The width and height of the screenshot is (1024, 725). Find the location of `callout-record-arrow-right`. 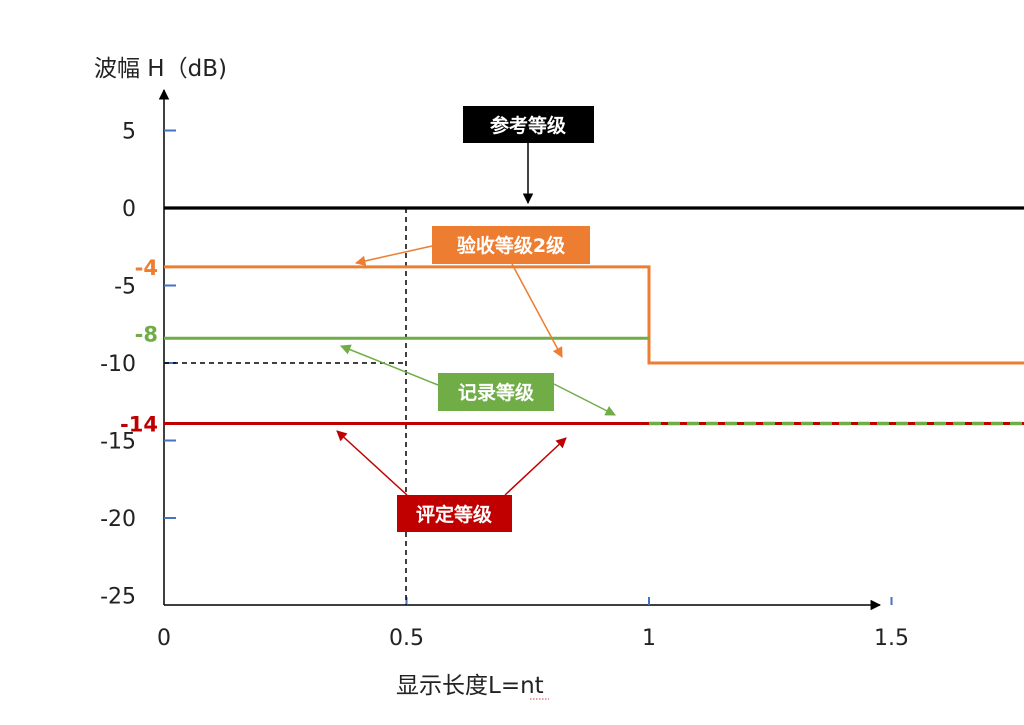

callout-record-arrow-right is located at coordinates (584, 399).